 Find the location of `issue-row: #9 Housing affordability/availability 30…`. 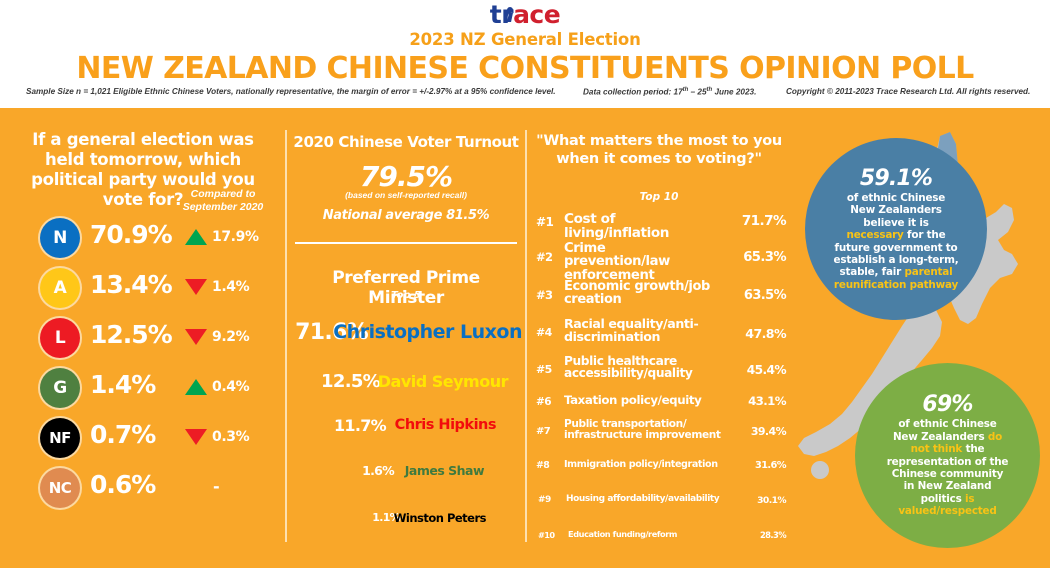

issue-row: #9 Housing affordability/availability 30… is located at coordinates (661, 503).